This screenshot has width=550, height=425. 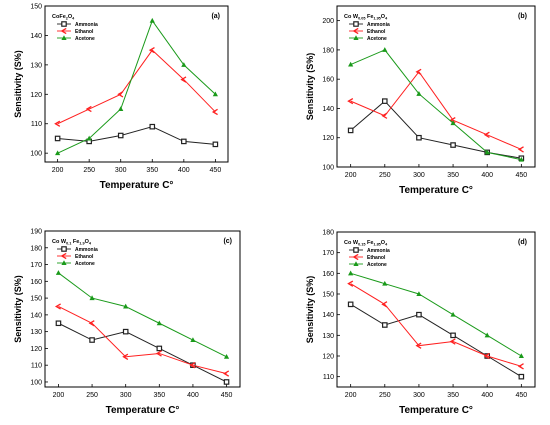 What do you see at coordinates (215, 16) in the screenshot?
I see `panel-label: (a)` at bounding box center [215, 16].